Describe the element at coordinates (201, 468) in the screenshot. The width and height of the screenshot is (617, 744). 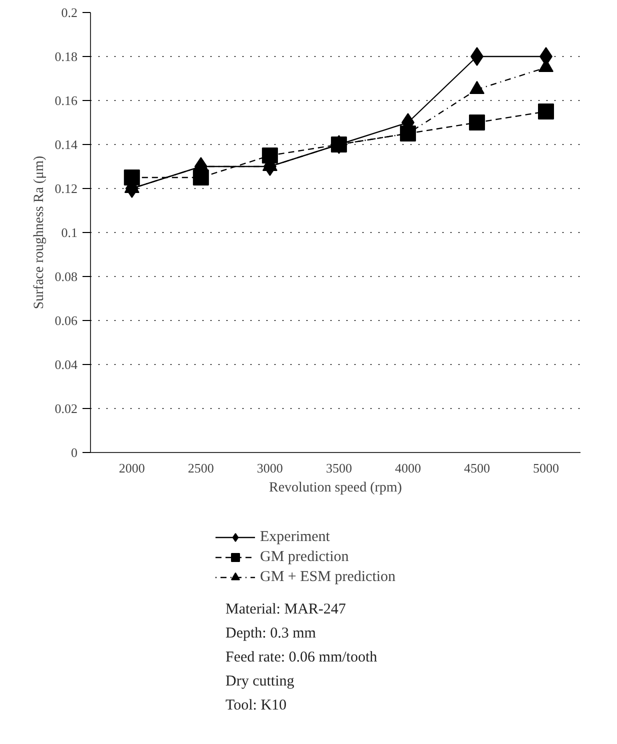
I see `x-tick-label: 2500` at that location.